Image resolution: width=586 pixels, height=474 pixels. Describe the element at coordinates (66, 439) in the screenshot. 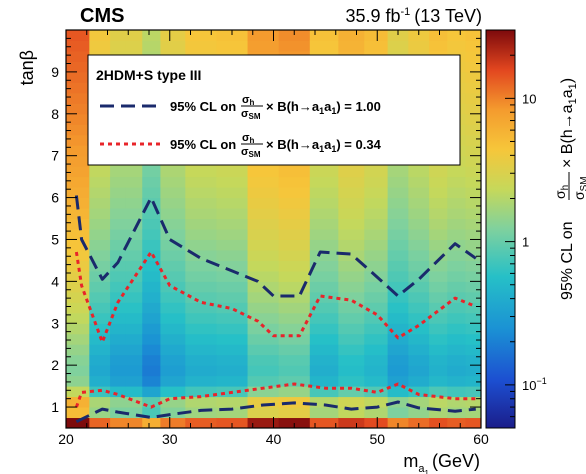

I see `x-tick-label: 20` at that location.